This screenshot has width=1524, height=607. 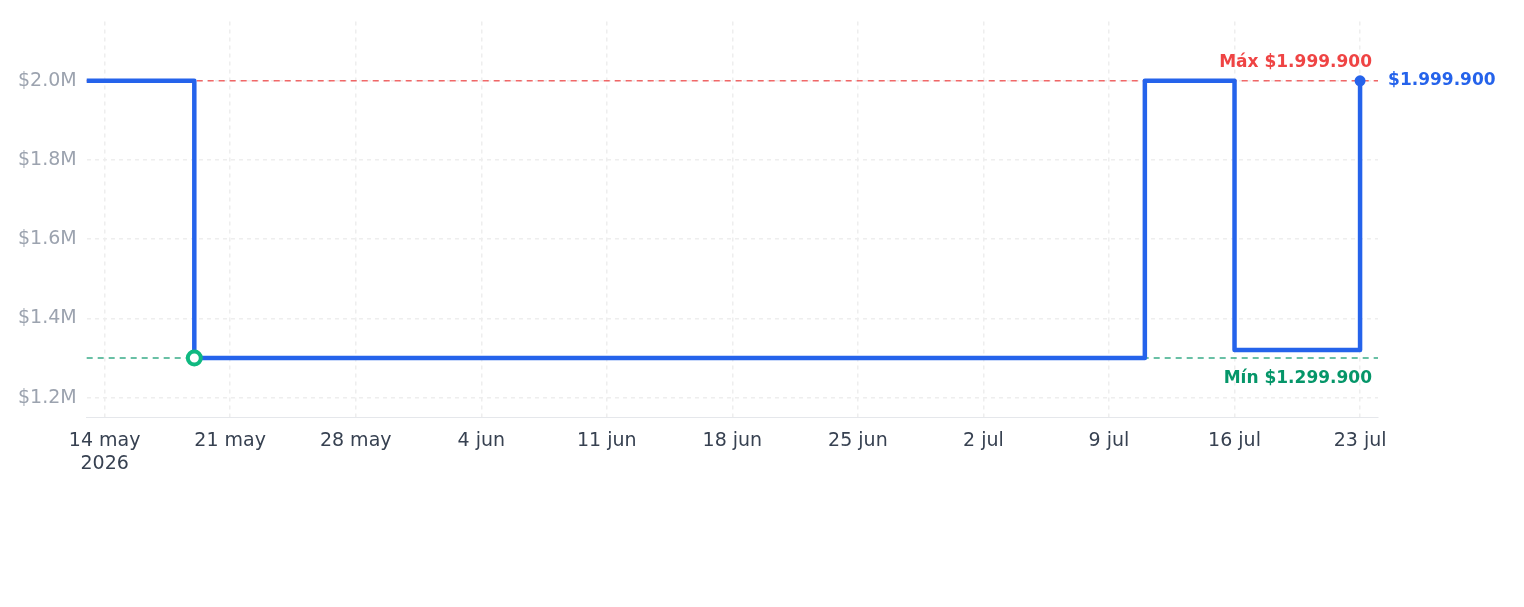 I want to click on x-tick-label: 4 jun, so click(x=481, y=438).